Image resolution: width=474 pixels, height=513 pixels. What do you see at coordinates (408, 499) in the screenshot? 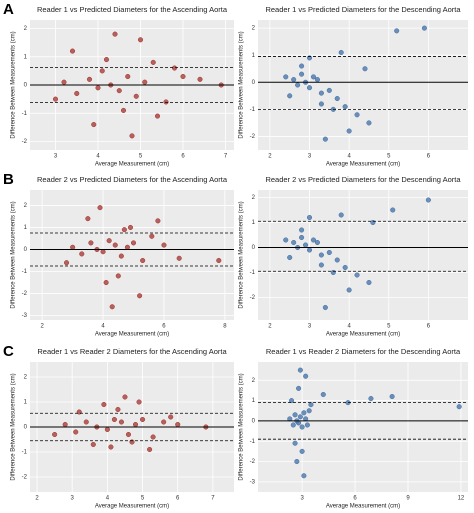
I see `x-tick-label: 9` at bounding box center [408, 499].